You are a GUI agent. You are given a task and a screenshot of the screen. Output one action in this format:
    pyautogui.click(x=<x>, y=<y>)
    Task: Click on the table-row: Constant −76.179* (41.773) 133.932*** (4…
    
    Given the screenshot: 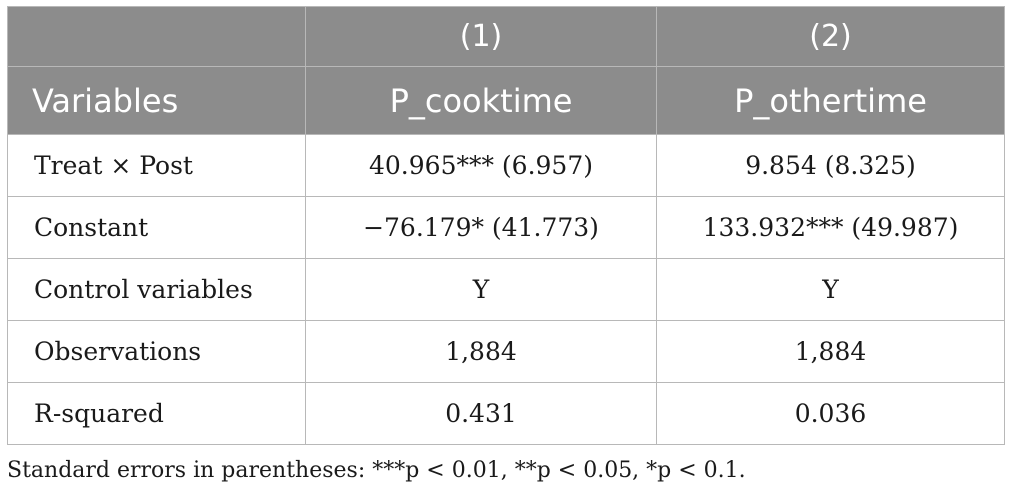 What is the action you would take?
    pyautogui.click(x=506, y=227)
    